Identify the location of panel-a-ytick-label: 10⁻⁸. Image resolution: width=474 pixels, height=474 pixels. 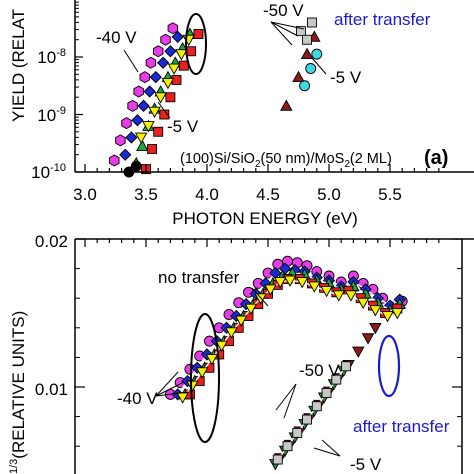
(51, 57).